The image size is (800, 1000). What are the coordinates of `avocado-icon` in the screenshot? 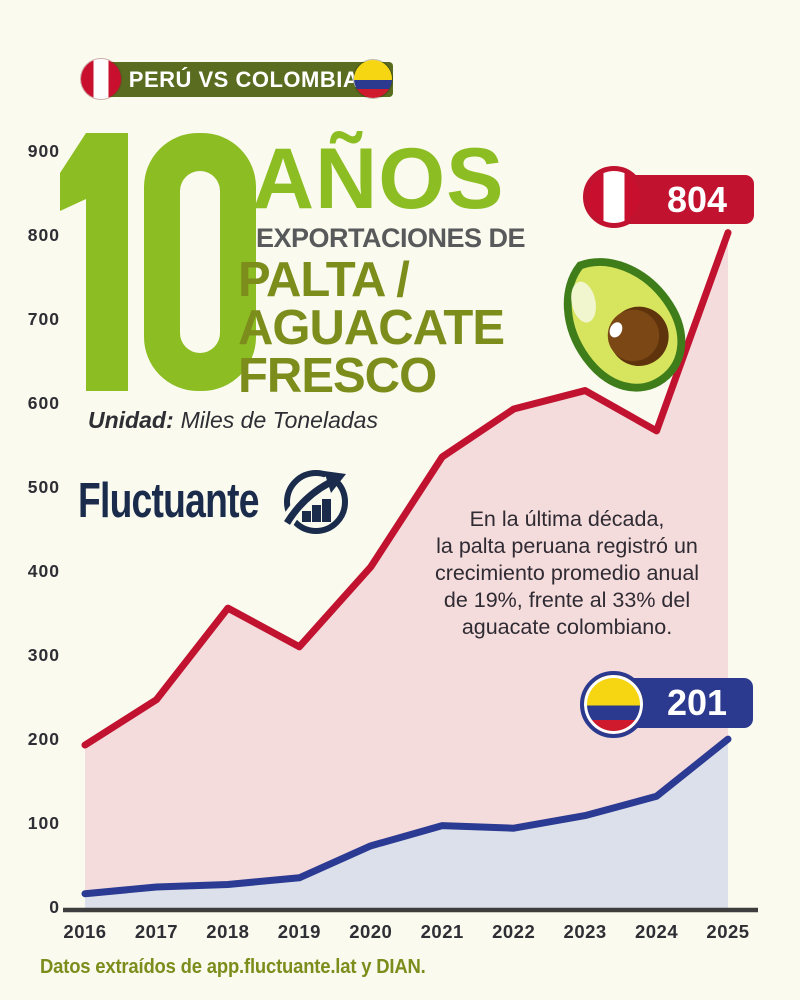 It's located at (624, 325).